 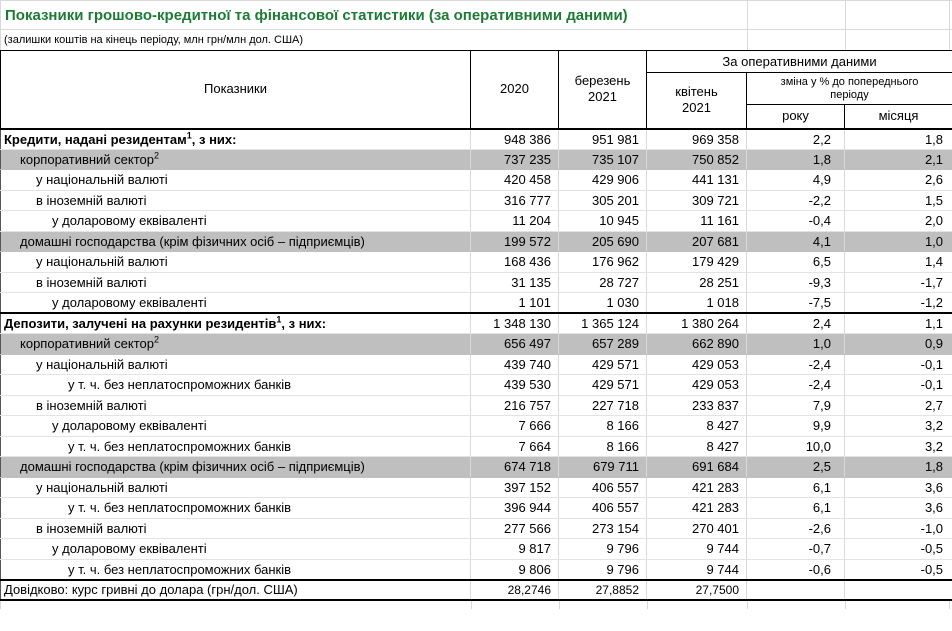 I want to click on cell-change-year: 4,9, so click(x=795, y=180).